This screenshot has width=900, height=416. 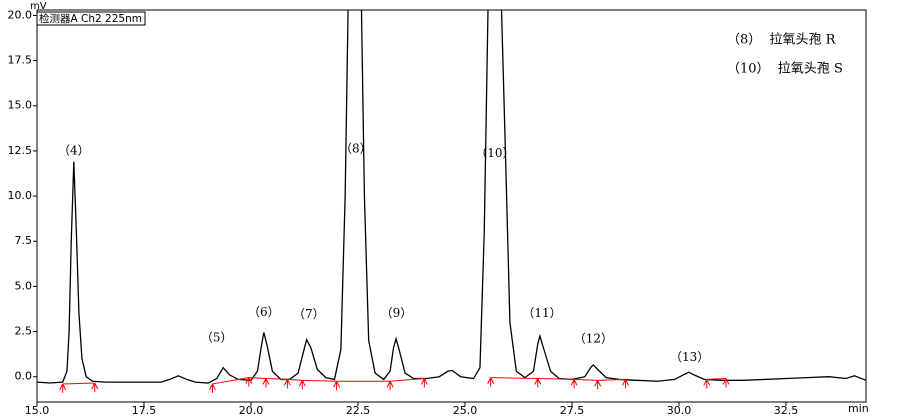 What do you see at coordinates (593, 338) in the screenshot?
I see `peak-label: （12）` at bounding box center [593, 338].